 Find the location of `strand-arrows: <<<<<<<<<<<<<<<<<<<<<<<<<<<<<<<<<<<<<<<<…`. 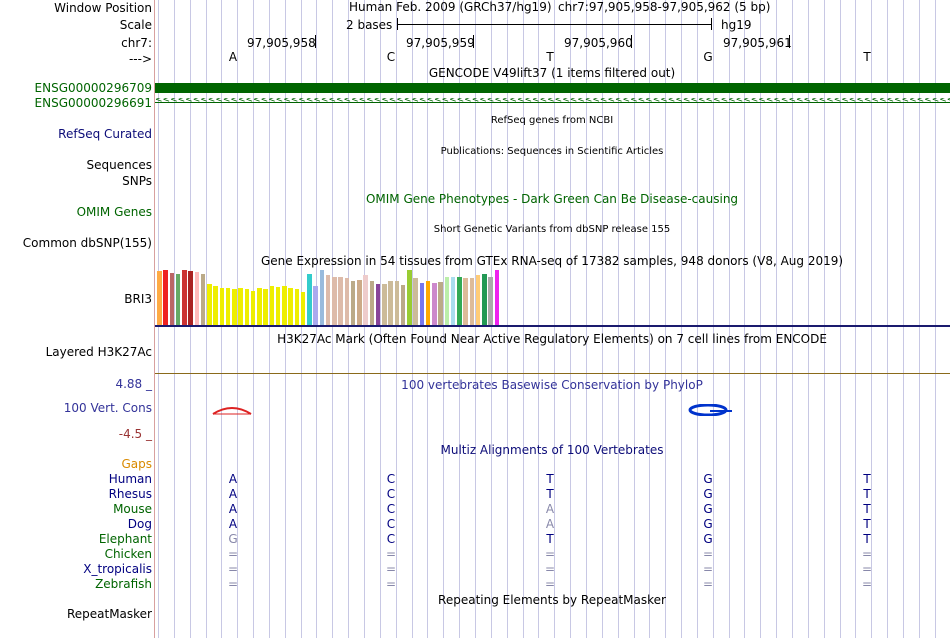

strand-arrows: <<<<<<<<<<<<<<<<<<<<<<<<<<<<<<<<<<<<<<<<… is located at coordinates (552, 101).